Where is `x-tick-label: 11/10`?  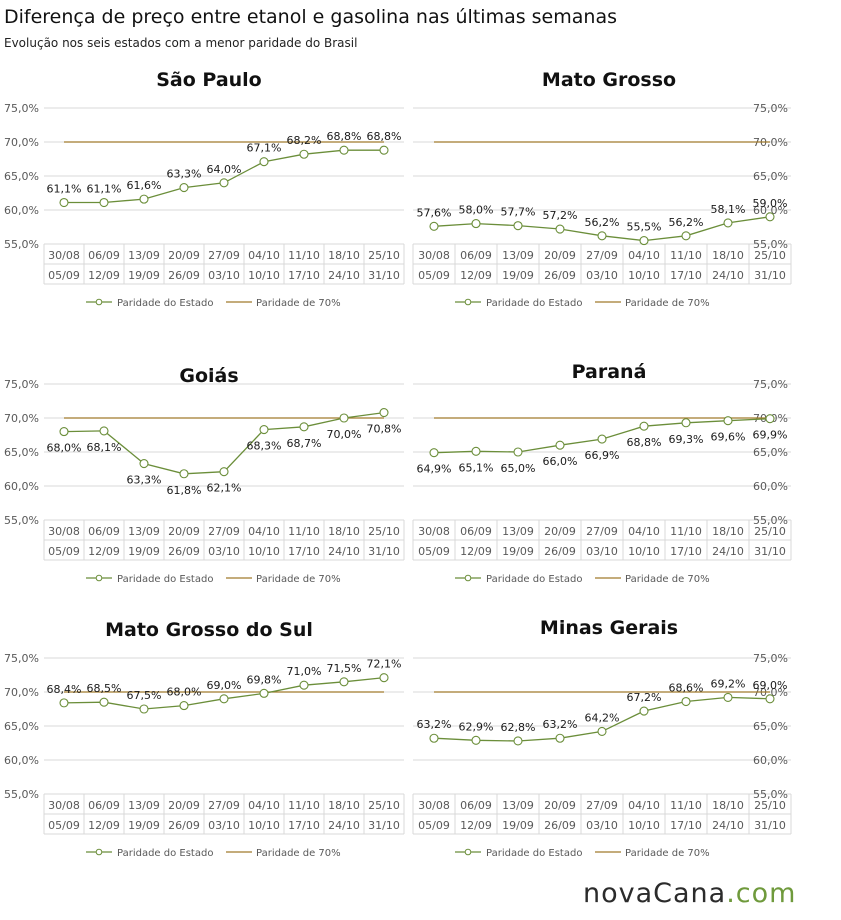
x-tick-label: 11/10 is located at coordinates (304, 255).